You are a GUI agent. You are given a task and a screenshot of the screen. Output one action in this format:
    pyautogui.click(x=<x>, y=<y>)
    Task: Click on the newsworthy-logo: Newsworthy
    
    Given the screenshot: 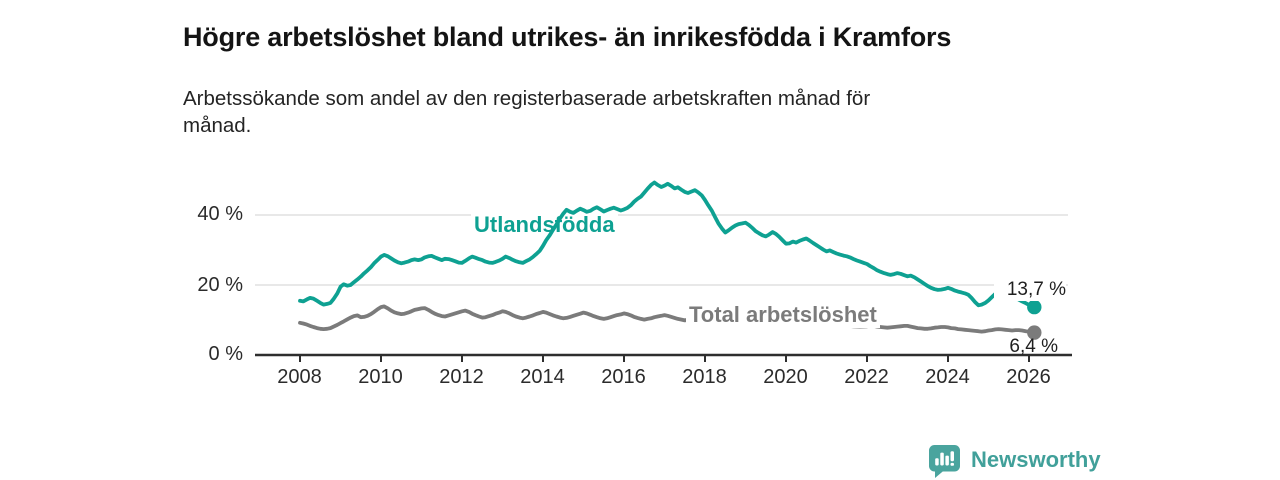 What is the action you would take?
    pyautogui.click(x=1014, y=461)
    